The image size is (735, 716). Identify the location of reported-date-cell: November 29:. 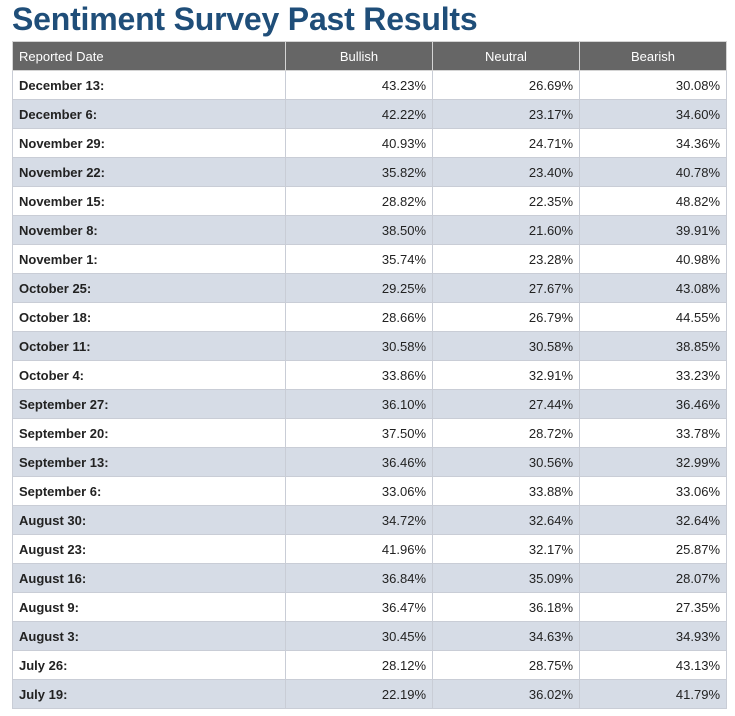
(149, 143).